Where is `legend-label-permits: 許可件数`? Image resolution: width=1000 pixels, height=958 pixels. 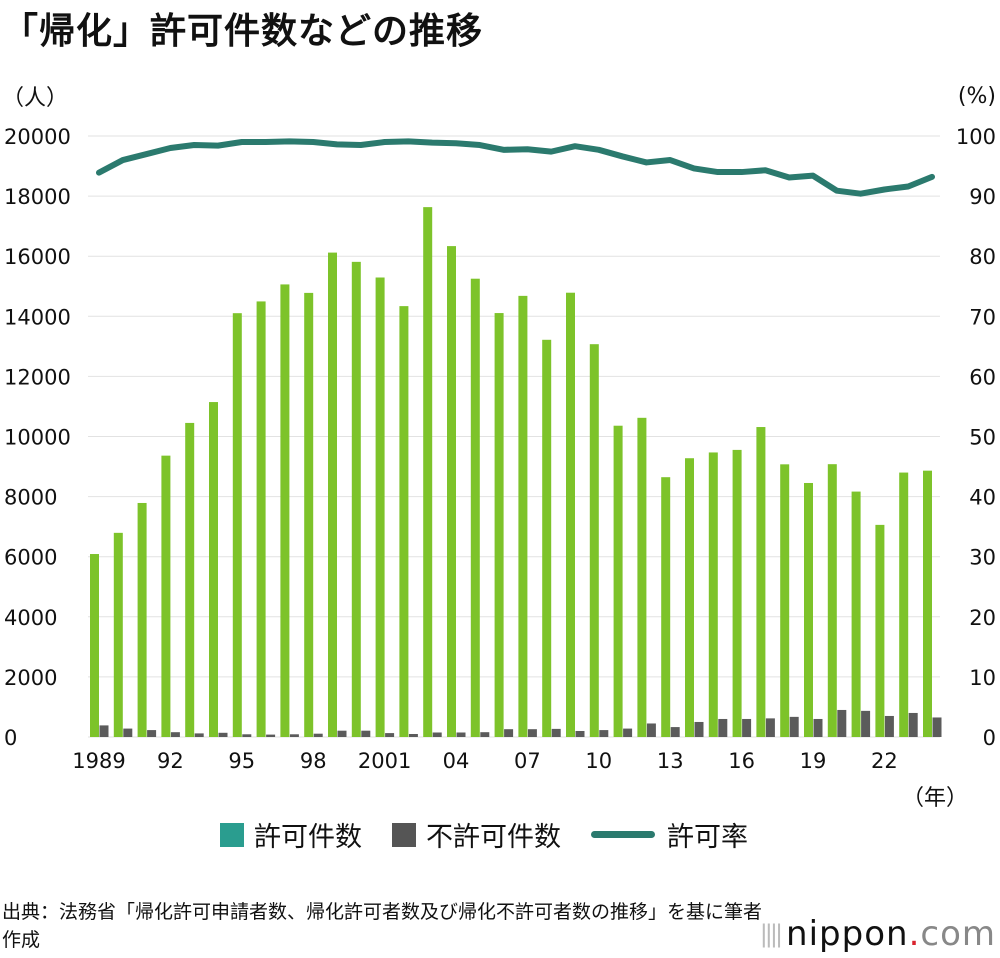 legend-label-permits: 許可件数 is located at coordinates (308, 837).